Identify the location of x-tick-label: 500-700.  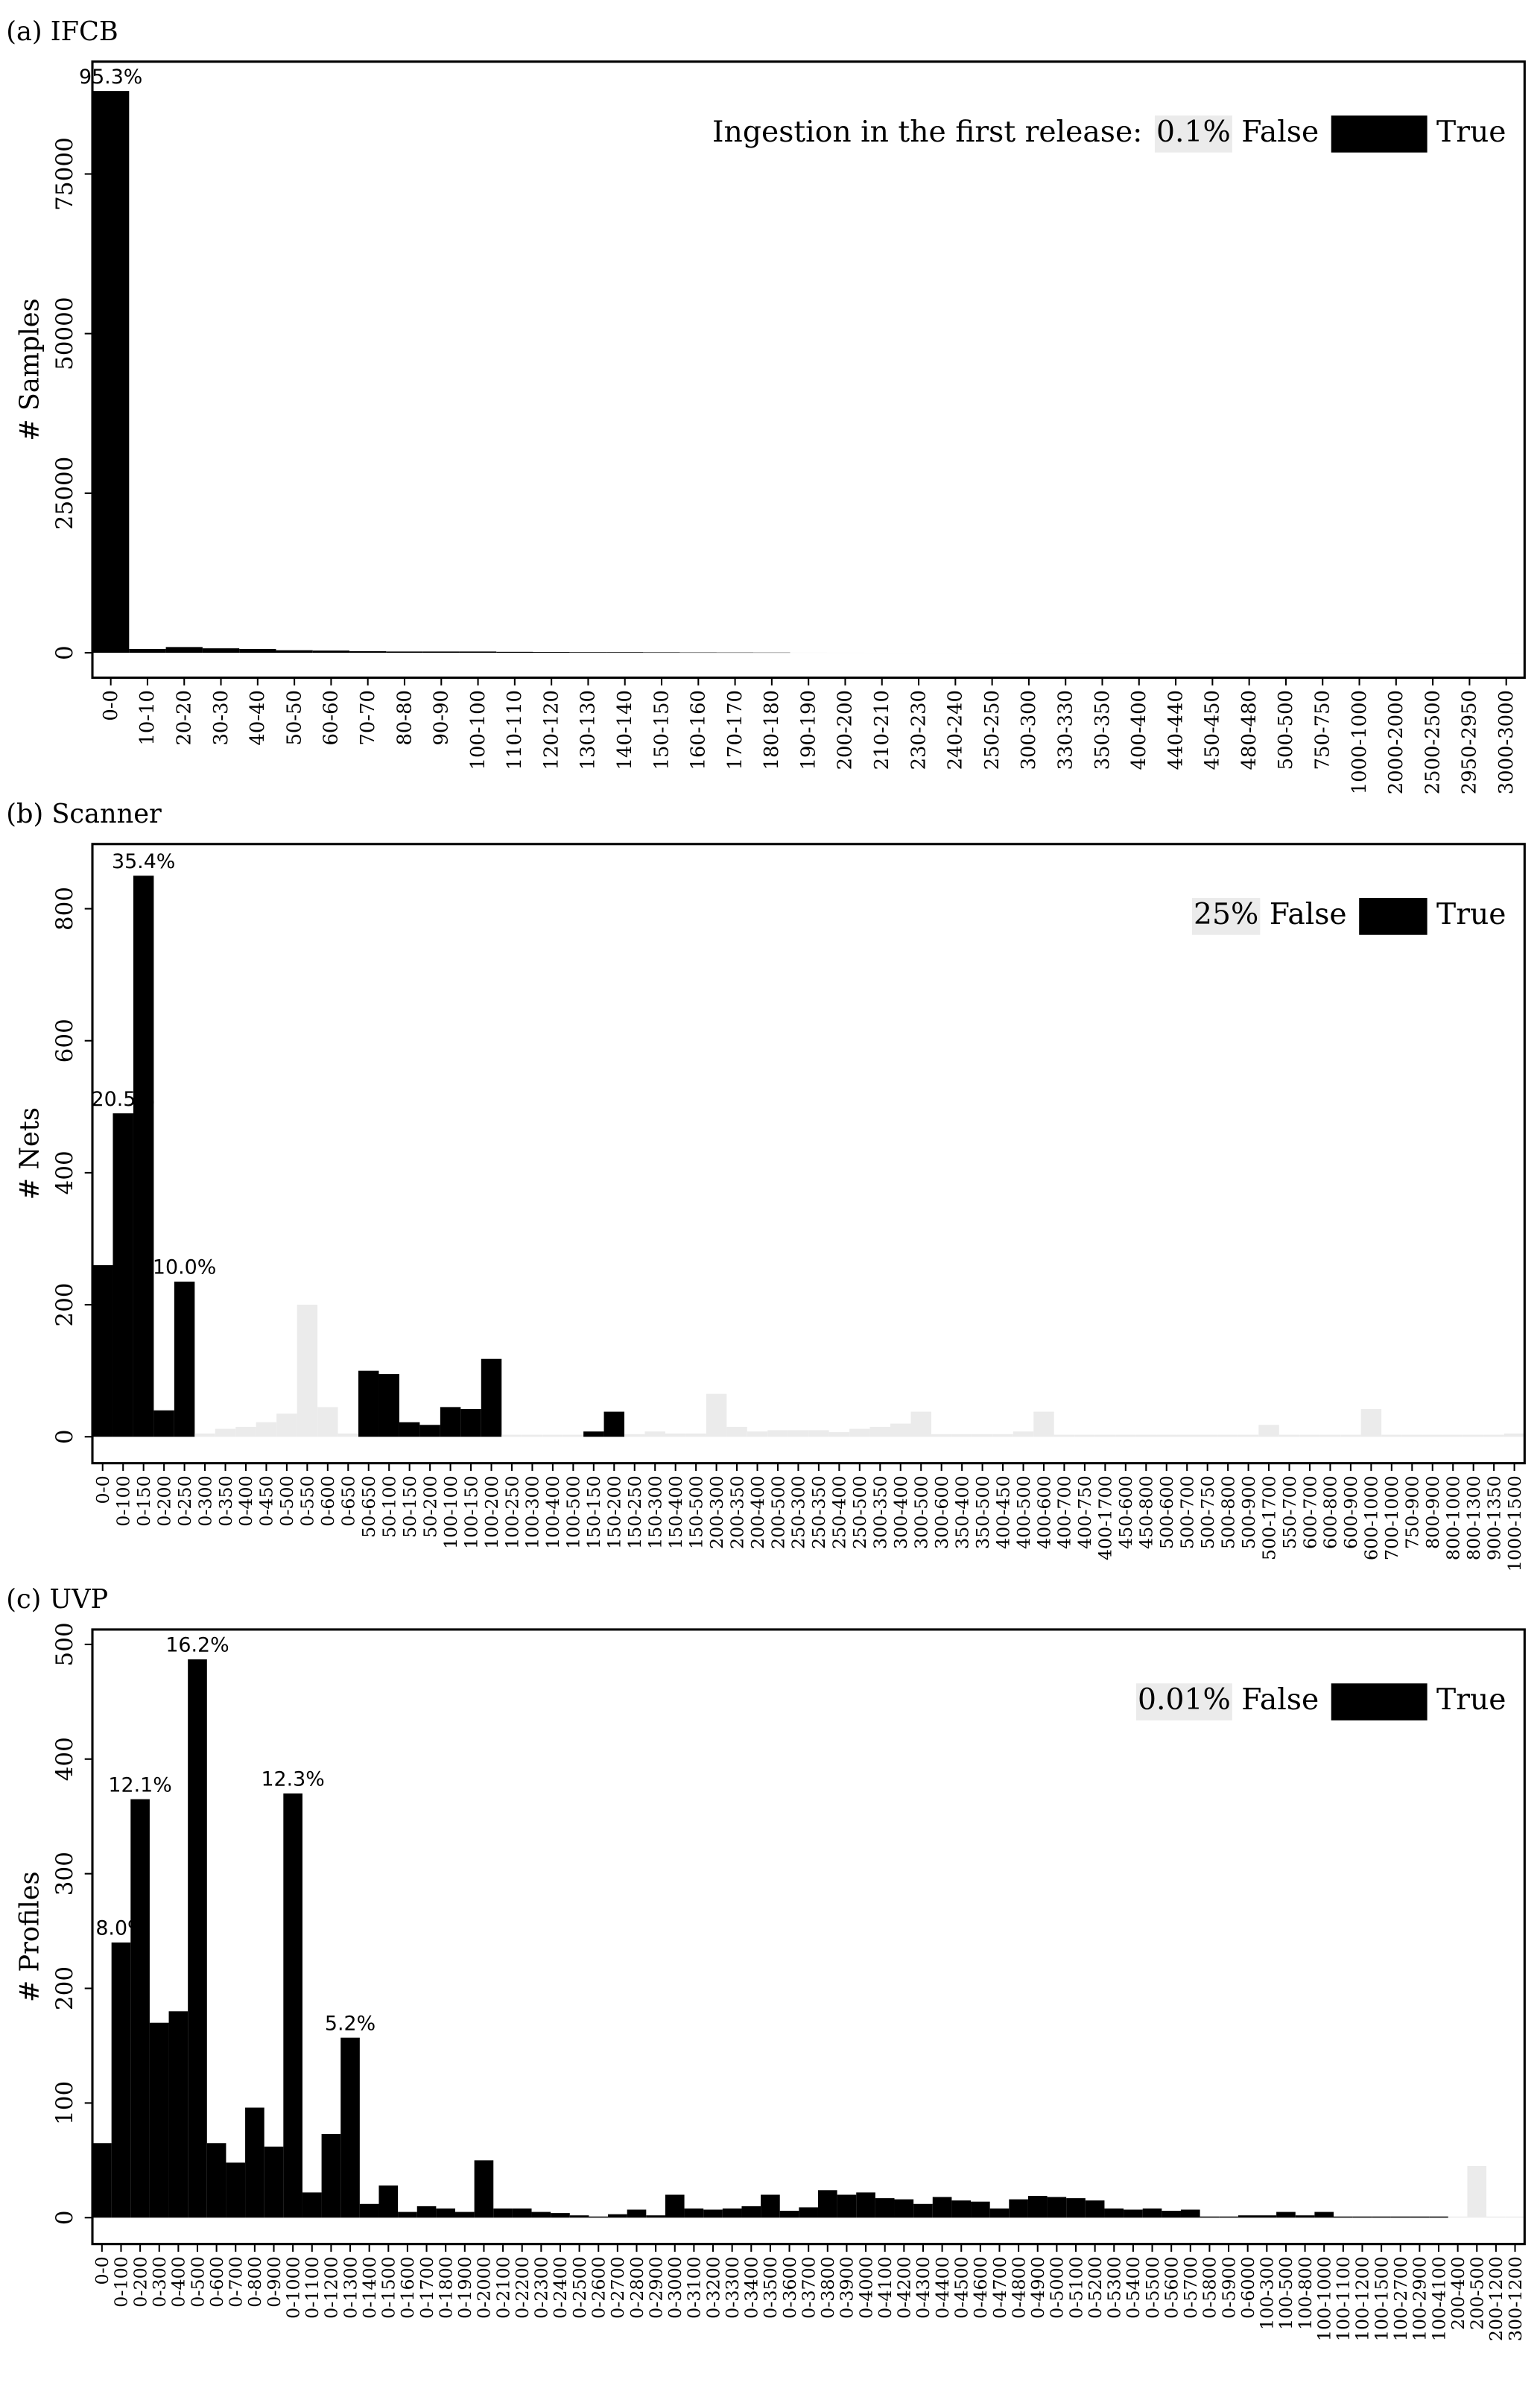
(1186, 1512).